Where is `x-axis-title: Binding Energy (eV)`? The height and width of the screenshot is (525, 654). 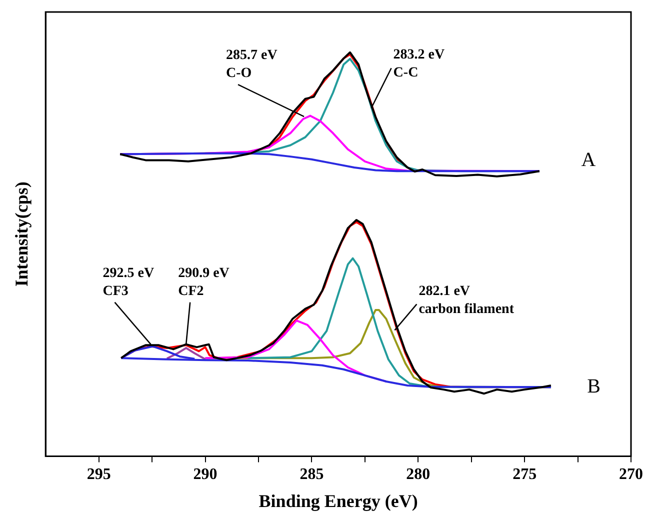 x-axis-title: Binding Energy (eV) is located at coordinates (338, 500).